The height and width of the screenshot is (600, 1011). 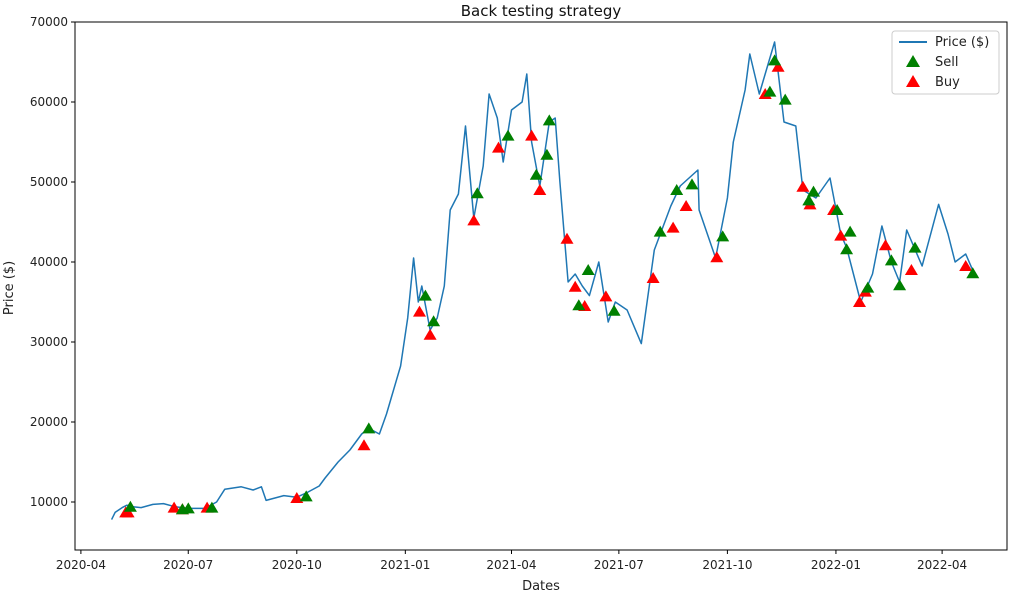 I want to click on x-tick-label: 2022-01, so click(x=836, y=565).